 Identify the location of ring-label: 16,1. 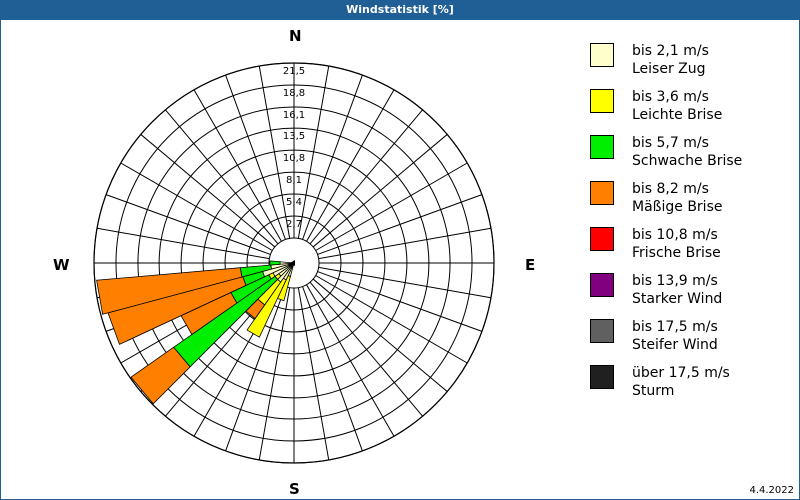
(294, 115).